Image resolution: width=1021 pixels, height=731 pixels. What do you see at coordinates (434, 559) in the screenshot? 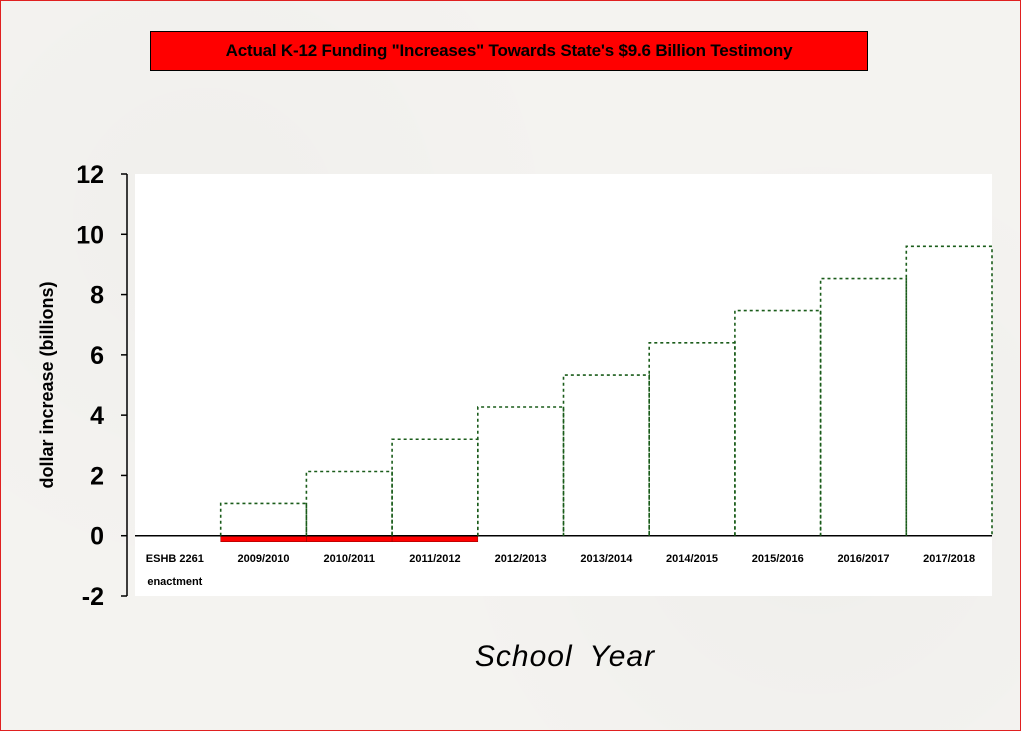
I see `x-tick-label: 2011/2012` at bounding box center [434, 559].